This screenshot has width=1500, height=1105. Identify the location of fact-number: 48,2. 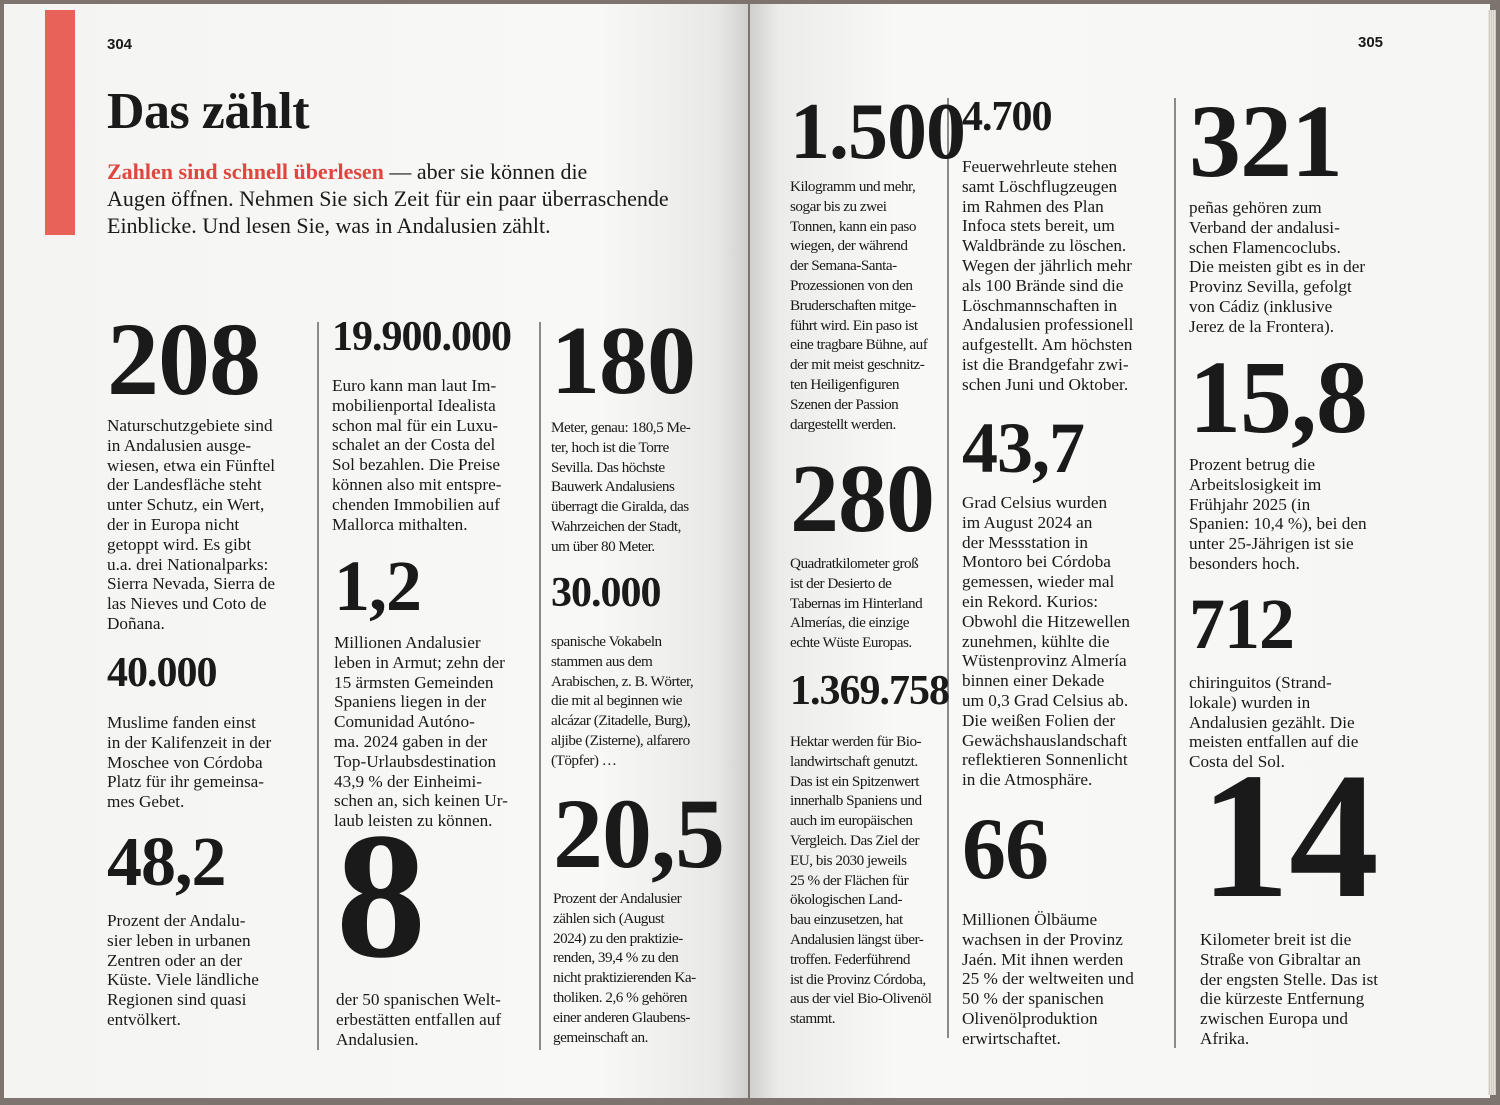
(166, 862).